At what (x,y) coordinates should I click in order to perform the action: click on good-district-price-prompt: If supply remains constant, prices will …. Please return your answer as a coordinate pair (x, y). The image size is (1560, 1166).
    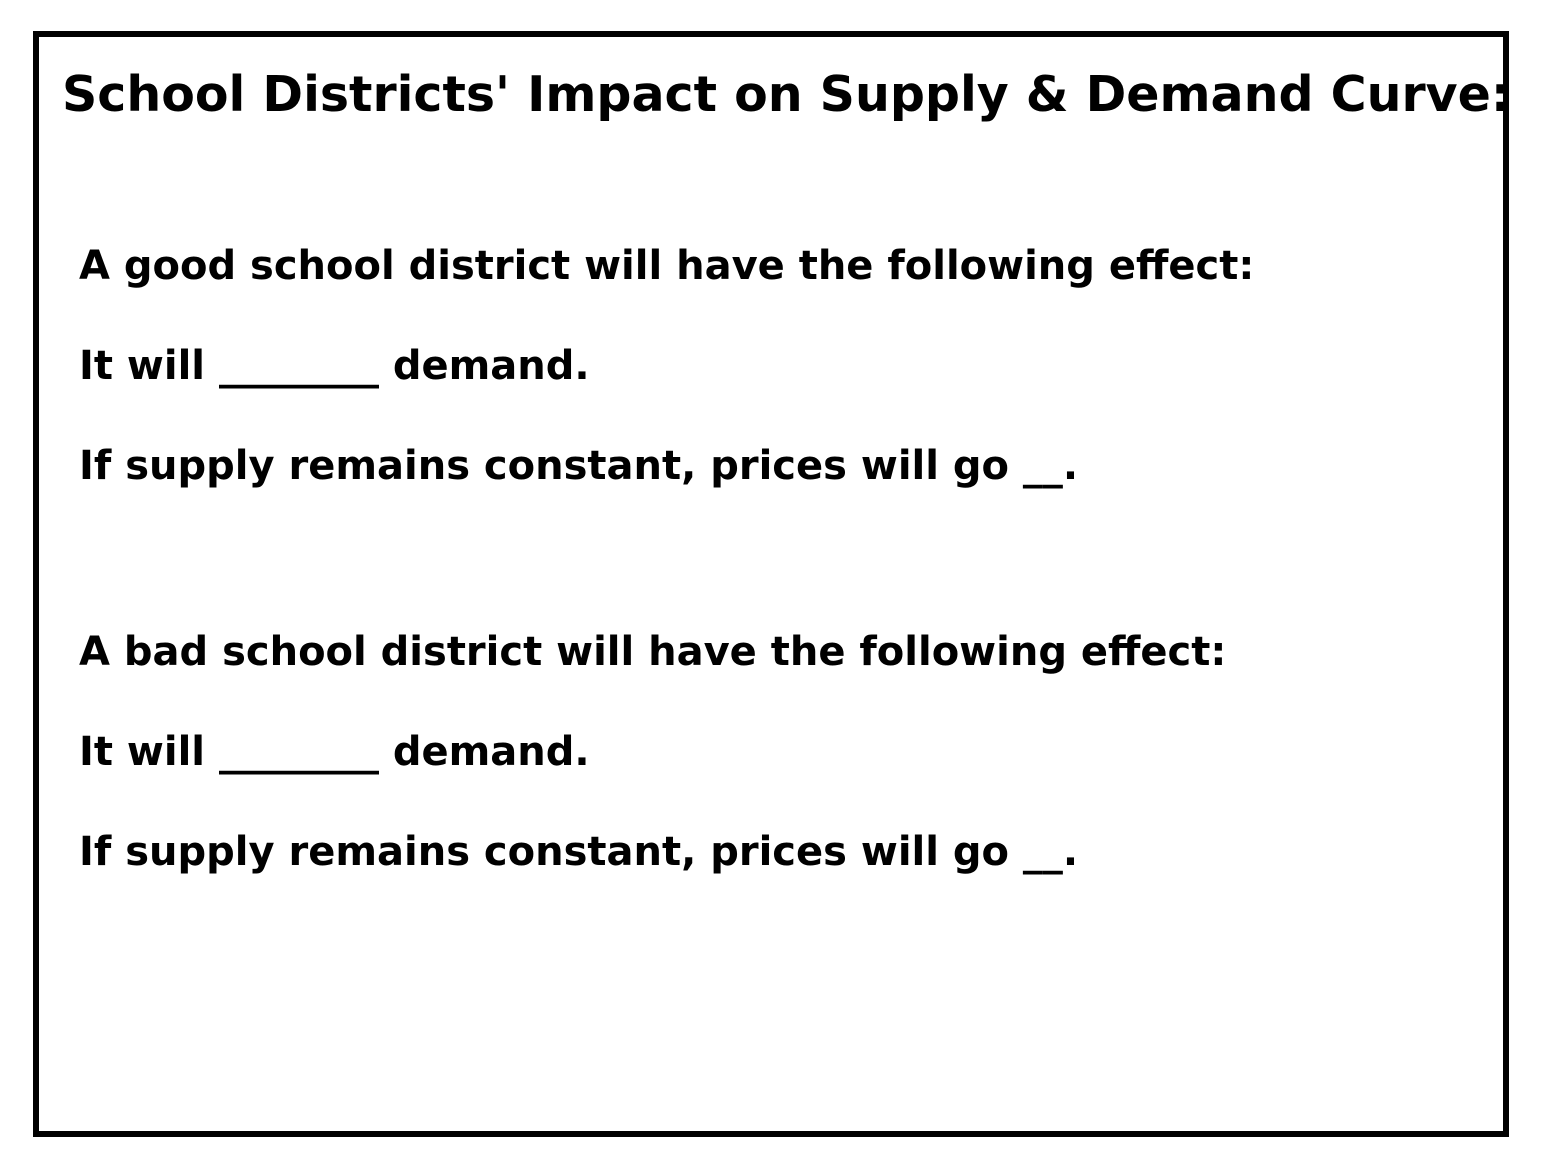
    Looking at the image, I should click on (579, 466).